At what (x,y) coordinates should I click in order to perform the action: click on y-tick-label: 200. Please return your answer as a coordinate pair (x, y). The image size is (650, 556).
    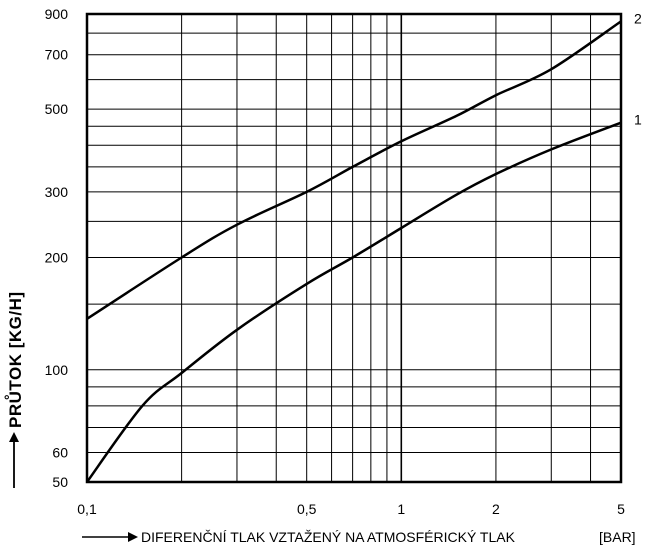
    Looking at the image, I should click on (57, 258).